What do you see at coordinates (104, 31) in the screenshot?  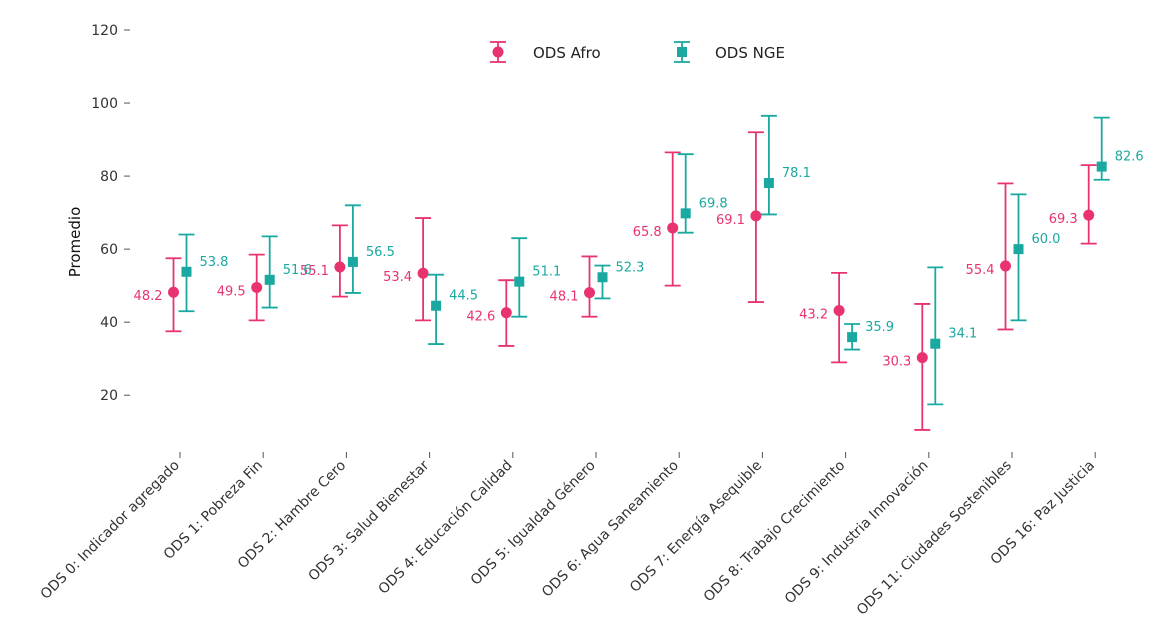 I see `y-tick-label: 120` at bounding box center [104, 31].